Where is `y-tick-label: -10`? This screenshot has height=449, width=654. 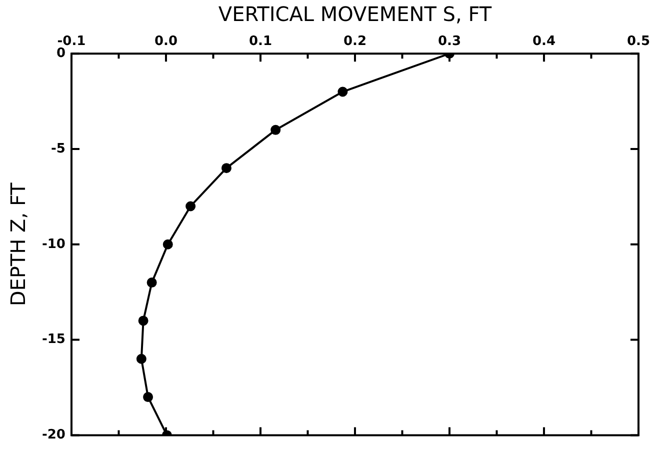 y-tick-label: -10 is located at coordinates (54, 244).